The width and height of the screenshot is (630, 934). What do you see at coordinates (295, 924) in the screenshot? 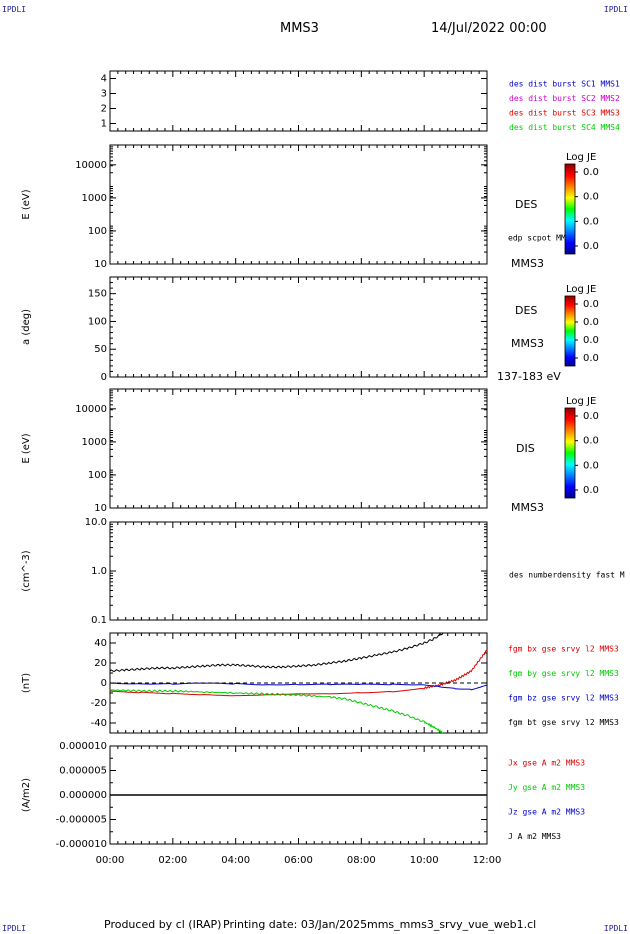
I see `footer-printing-date: Printing date: 03/Jan/2025` at bounding box center [295, 924].